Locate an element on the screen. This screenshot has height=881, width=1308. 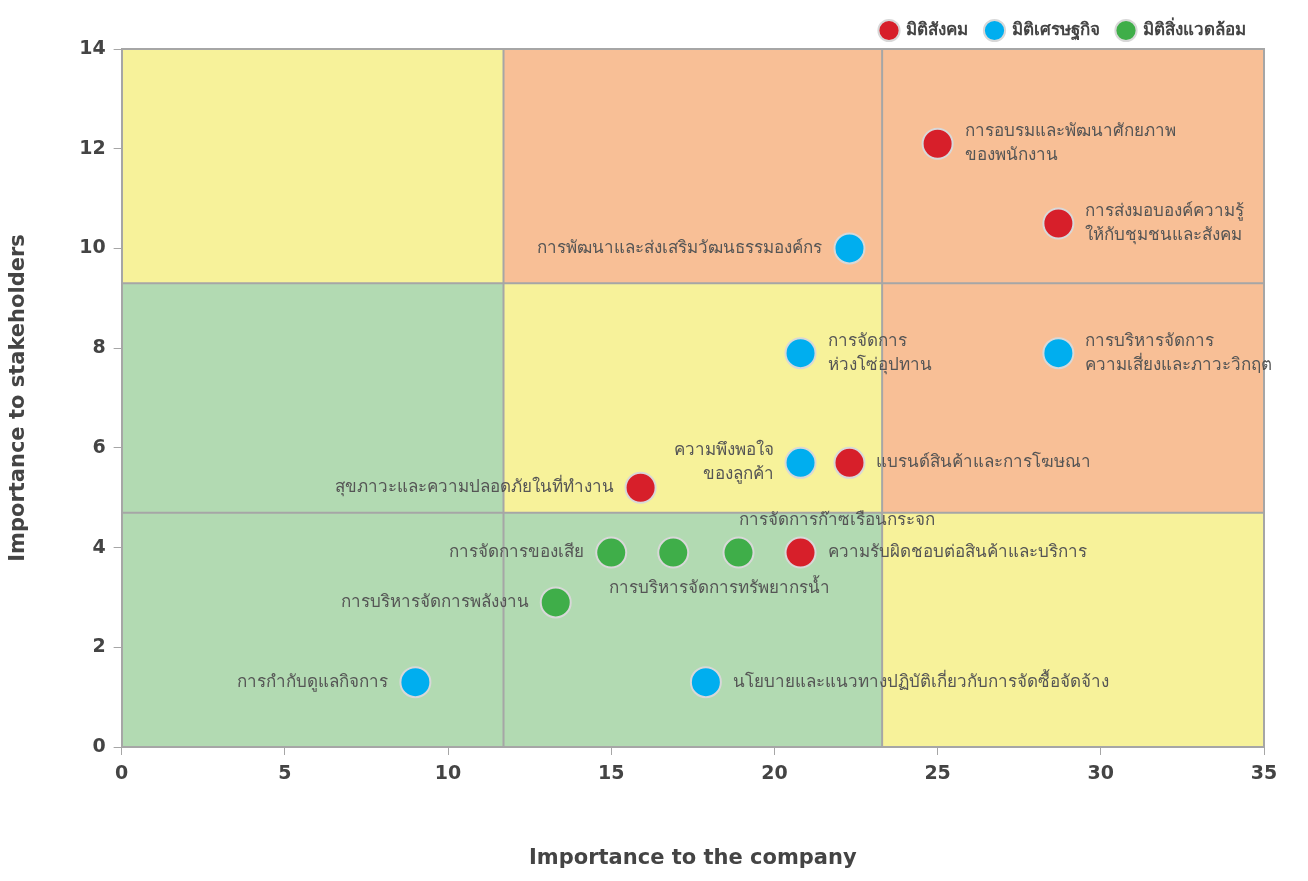
annotation: การกำกับดูแลกิจการ is located at coordinates (313, 681).